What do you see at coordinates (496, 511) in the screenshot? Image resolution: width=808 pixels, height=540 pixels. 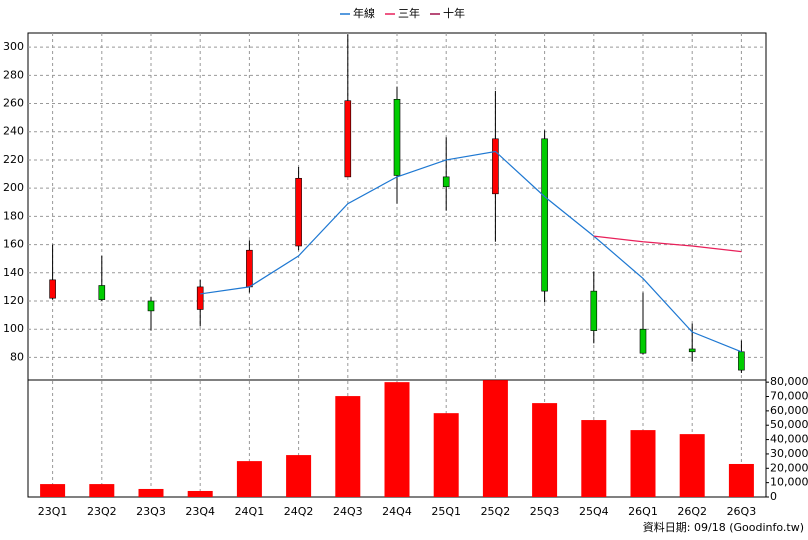 I see `x-tick-label: 25Q2` at bounding box center [496, 511].